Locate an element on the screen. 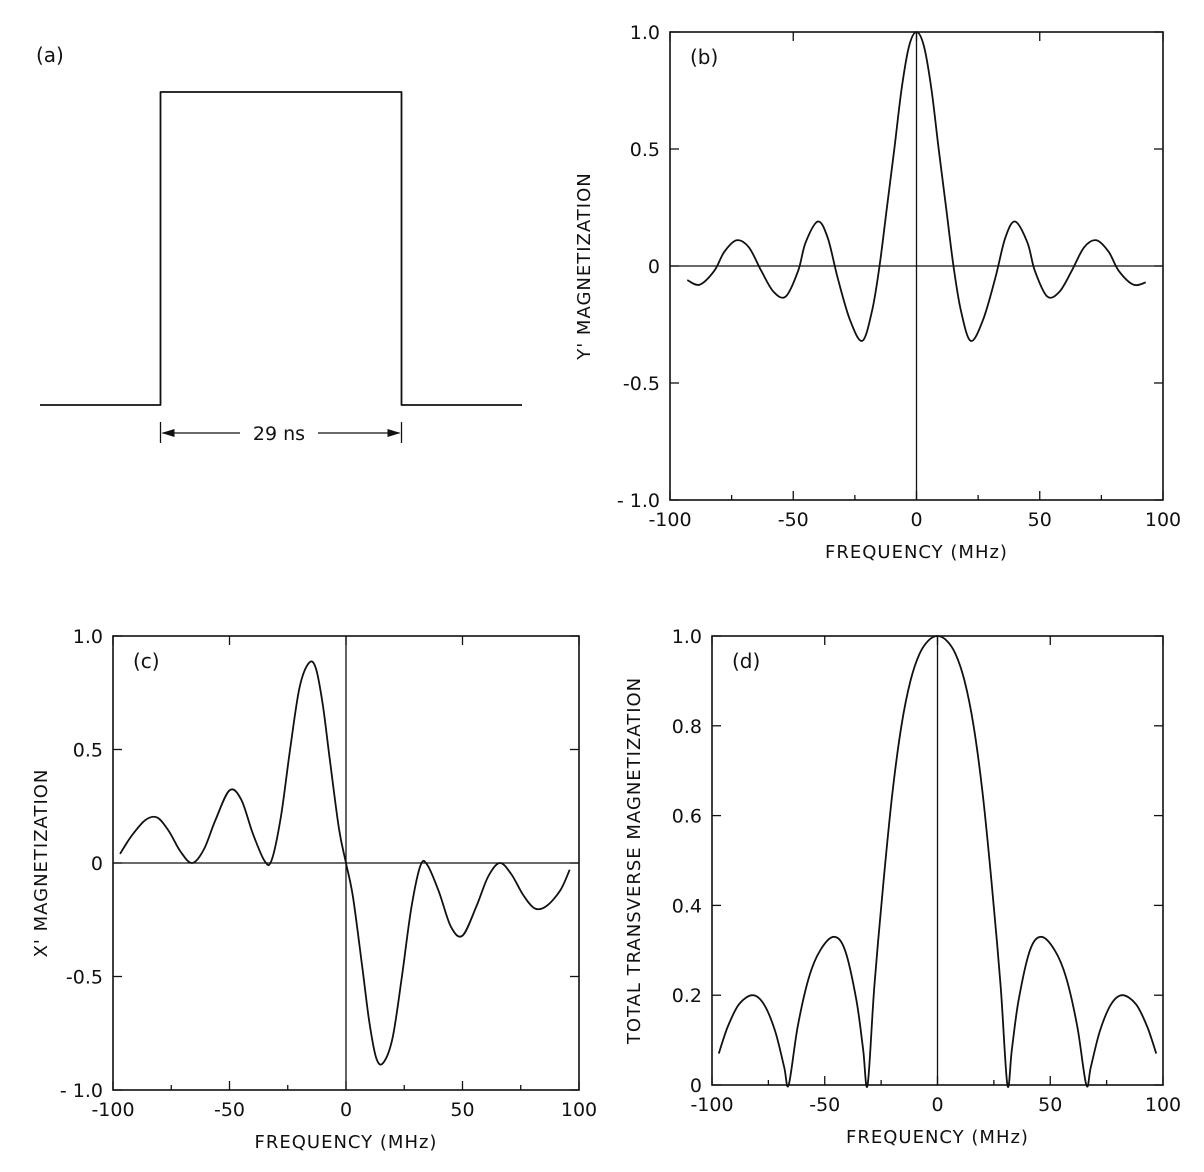 The width and height of the screenshot is (1204, 1172). y-tick-label: 0.2 is located at coordinates (687, 996).